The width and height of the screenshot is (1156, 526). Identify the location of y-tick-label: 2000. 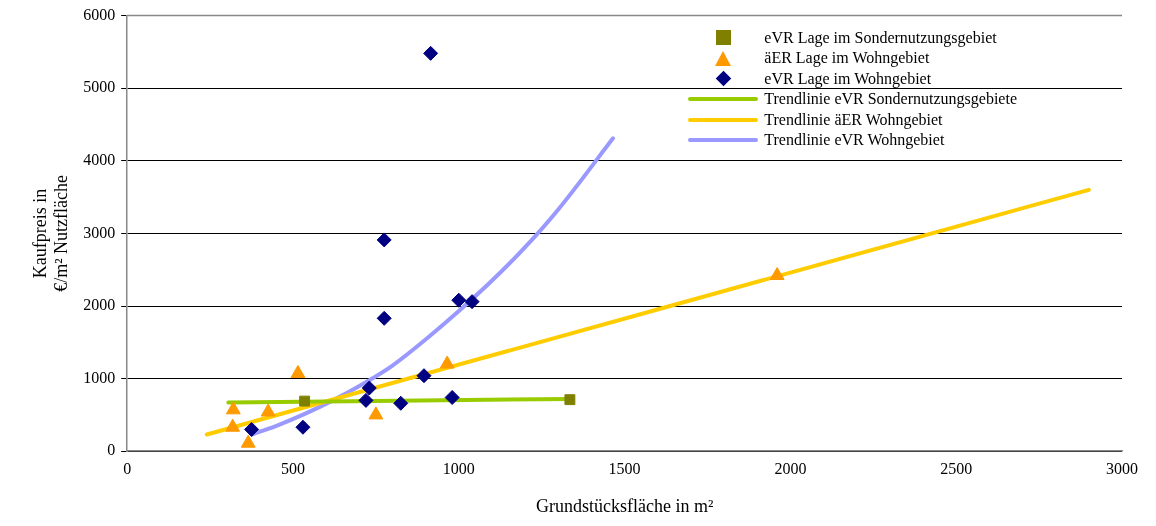
(99, 305).